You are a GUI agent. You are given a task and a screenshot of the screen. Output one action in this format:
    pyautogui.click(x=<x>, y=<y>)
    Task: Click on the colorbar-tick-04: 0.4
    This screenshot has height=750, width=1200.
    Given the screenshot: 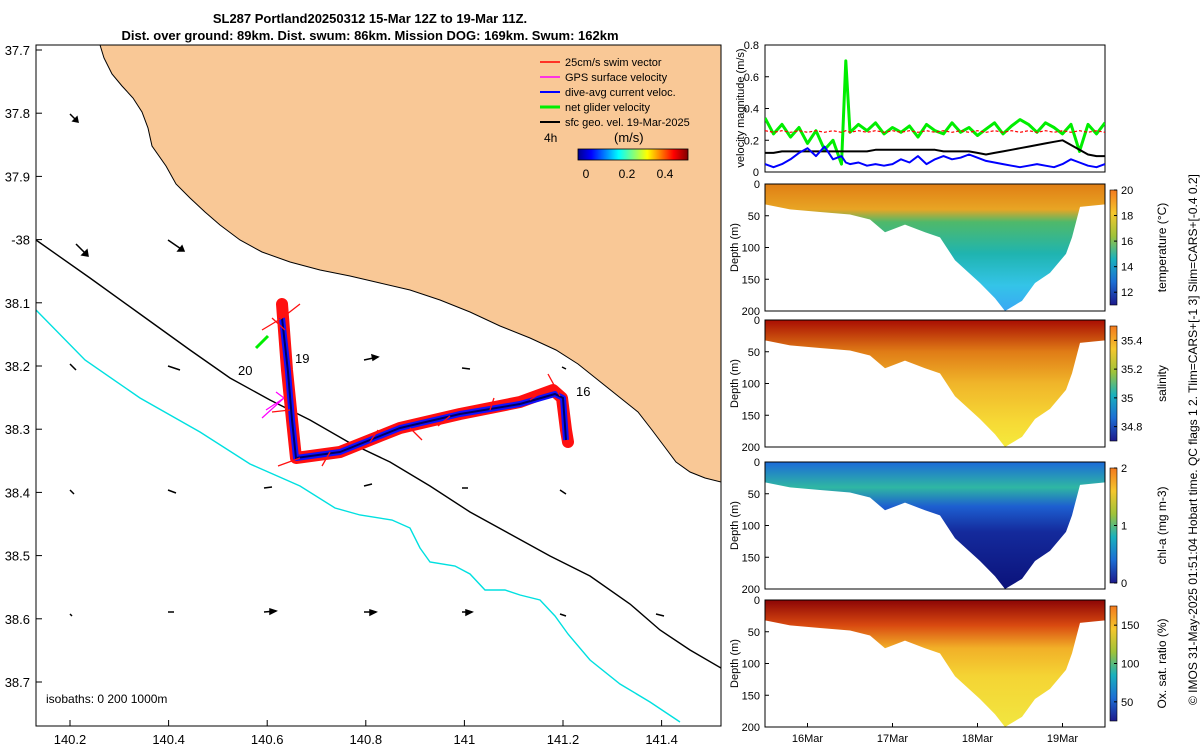 What is the action you would take?
    pyautogui.click(x=665, y=174)
    